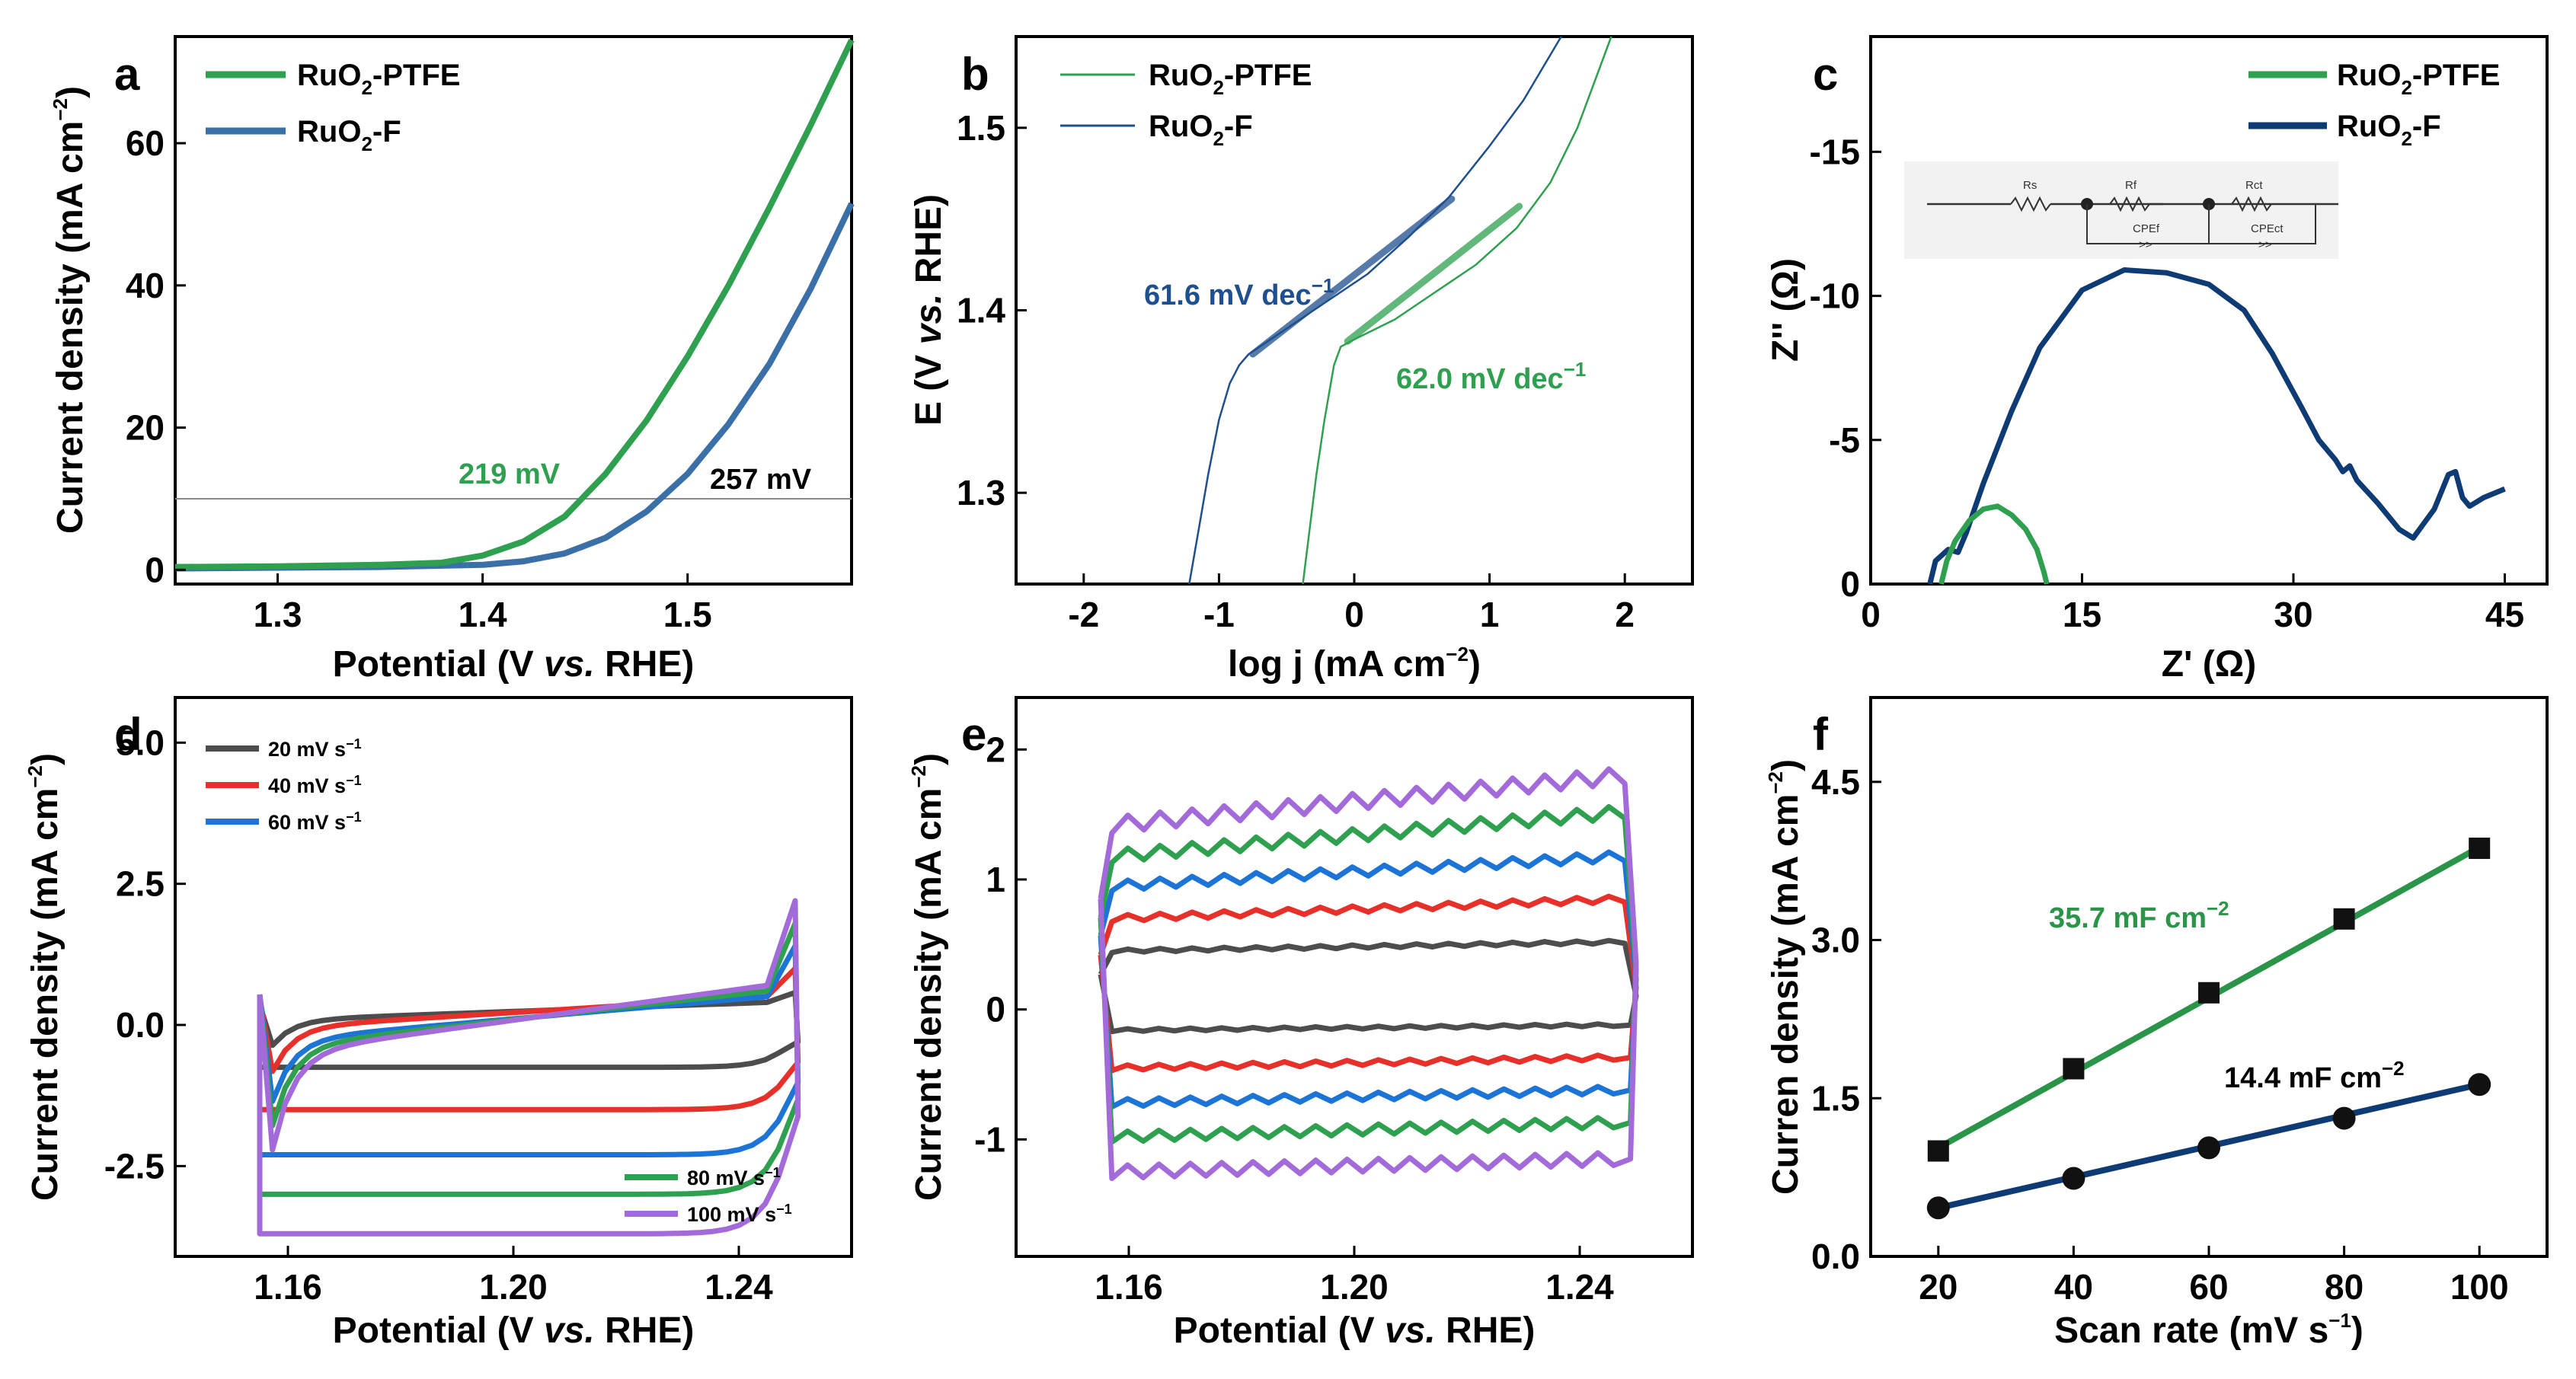 Image resolution: width=2576 pixels, height=1379 pixels. Describe the element at coordinates (974, 734) in the screenshot. I see `panel-e-letter: e` at that location.